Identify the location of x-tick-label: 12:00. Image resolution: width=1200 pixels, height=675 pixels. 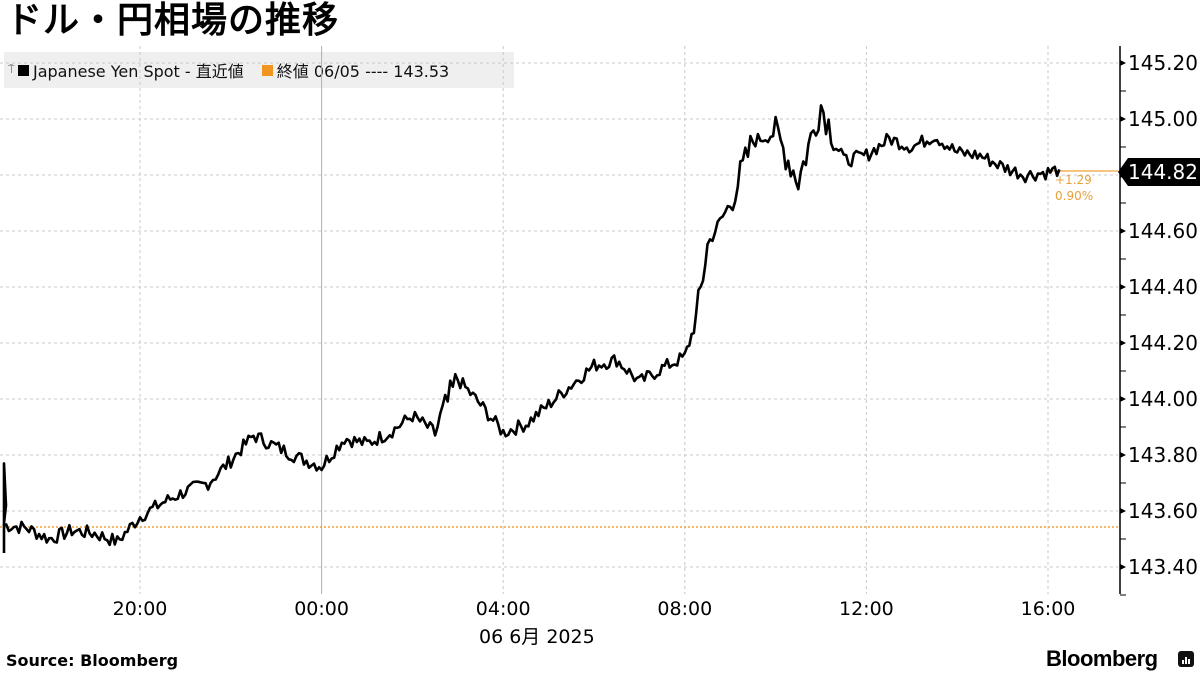
(866, 609).